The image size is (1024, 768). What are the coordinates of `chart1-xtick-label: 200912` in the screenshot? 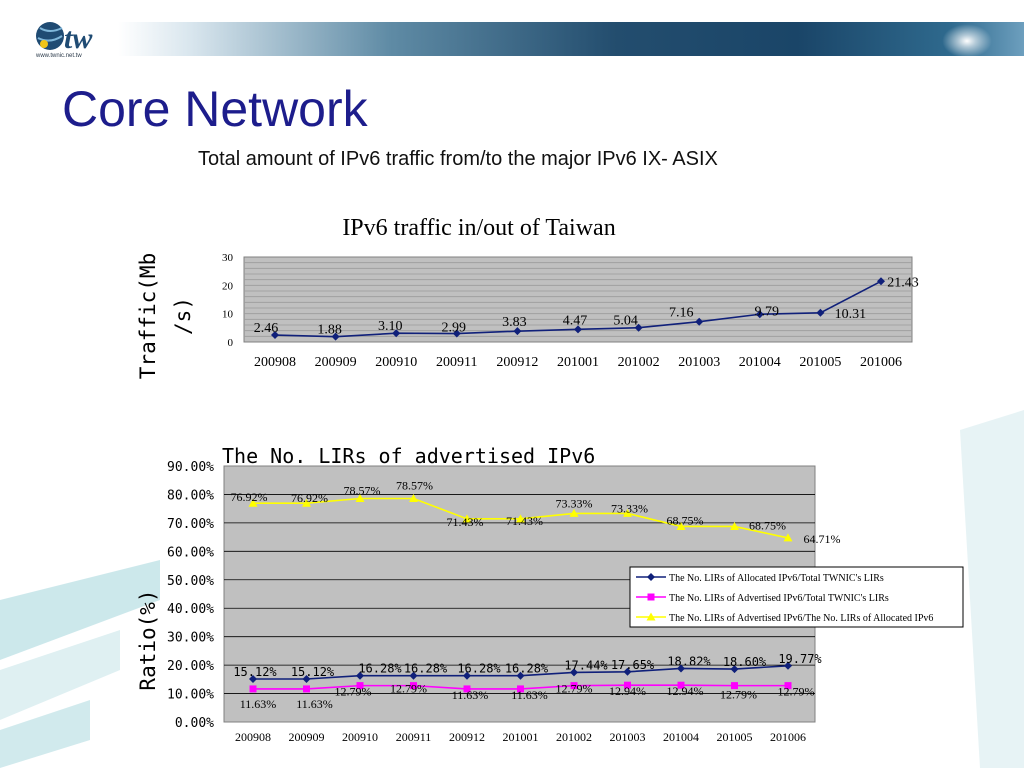 It's located at (517, 362).